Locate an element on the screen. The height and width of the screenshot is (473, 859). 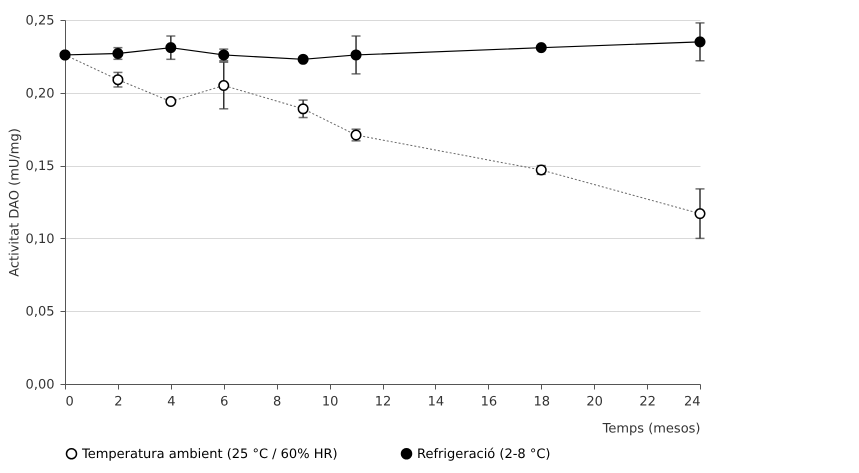
x-tick-label: 20 is located at coordinates (594, 402).